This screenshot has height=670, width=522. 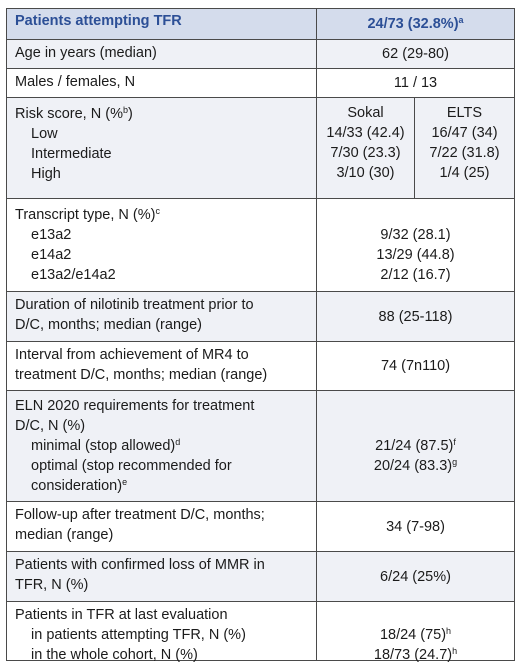 I want to click on sokal-intermediate: 7/30 (23.3), so click(x=365, y=153).